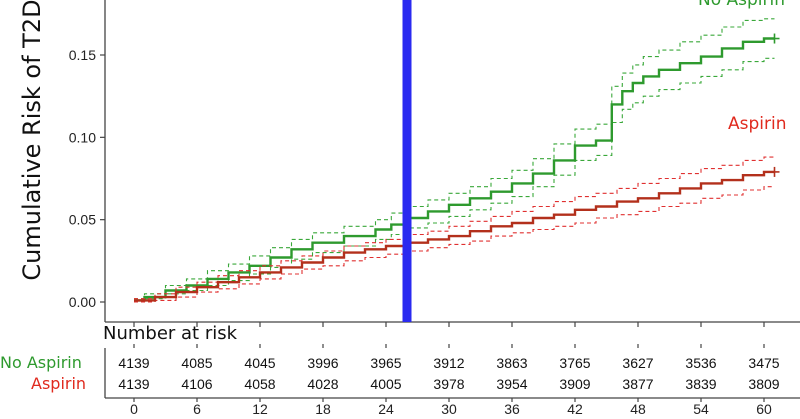  What do you see at coordinates (82, 137) in the screenshot?
I see `y-tick-label: 0.10` at bounding box center [82, 137].